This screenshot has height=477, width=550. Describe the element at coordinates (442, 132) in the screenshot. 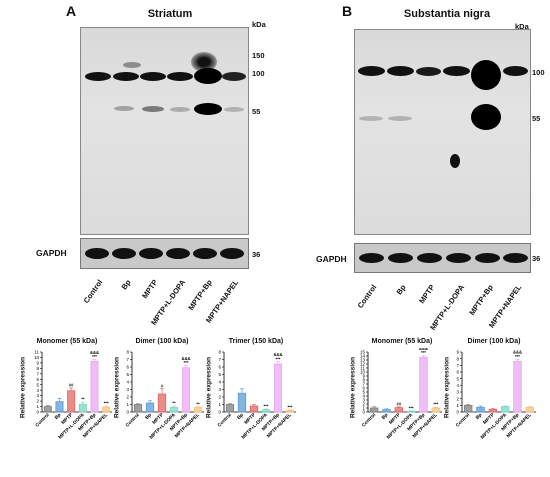

I see `panel-b-blot` at that location.